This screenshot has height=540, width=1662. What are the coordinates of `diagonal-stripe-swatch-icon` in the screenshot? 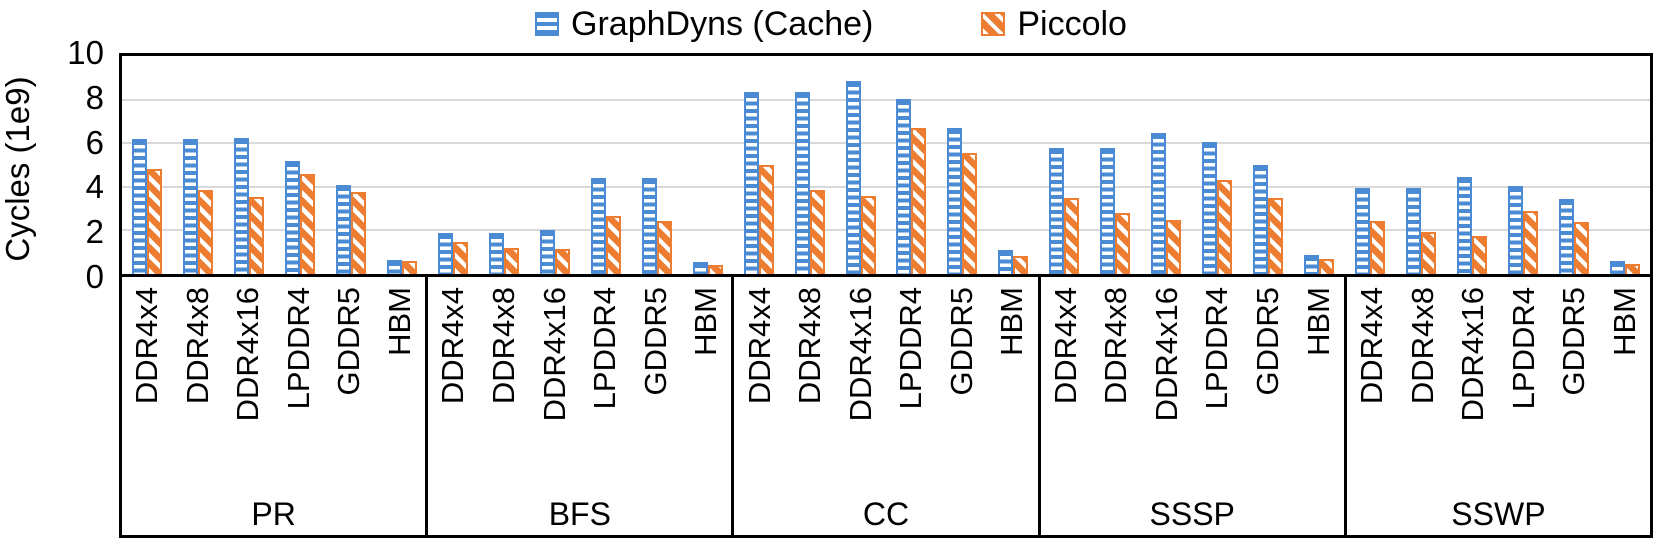 It's located at (993, 24).